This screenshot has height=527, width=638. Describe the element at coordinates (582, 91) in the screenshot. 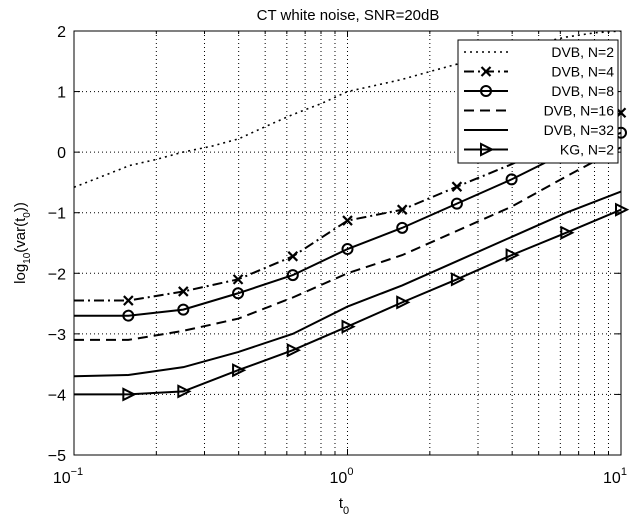

I see `legend-label: DVB, N=8` at that location.